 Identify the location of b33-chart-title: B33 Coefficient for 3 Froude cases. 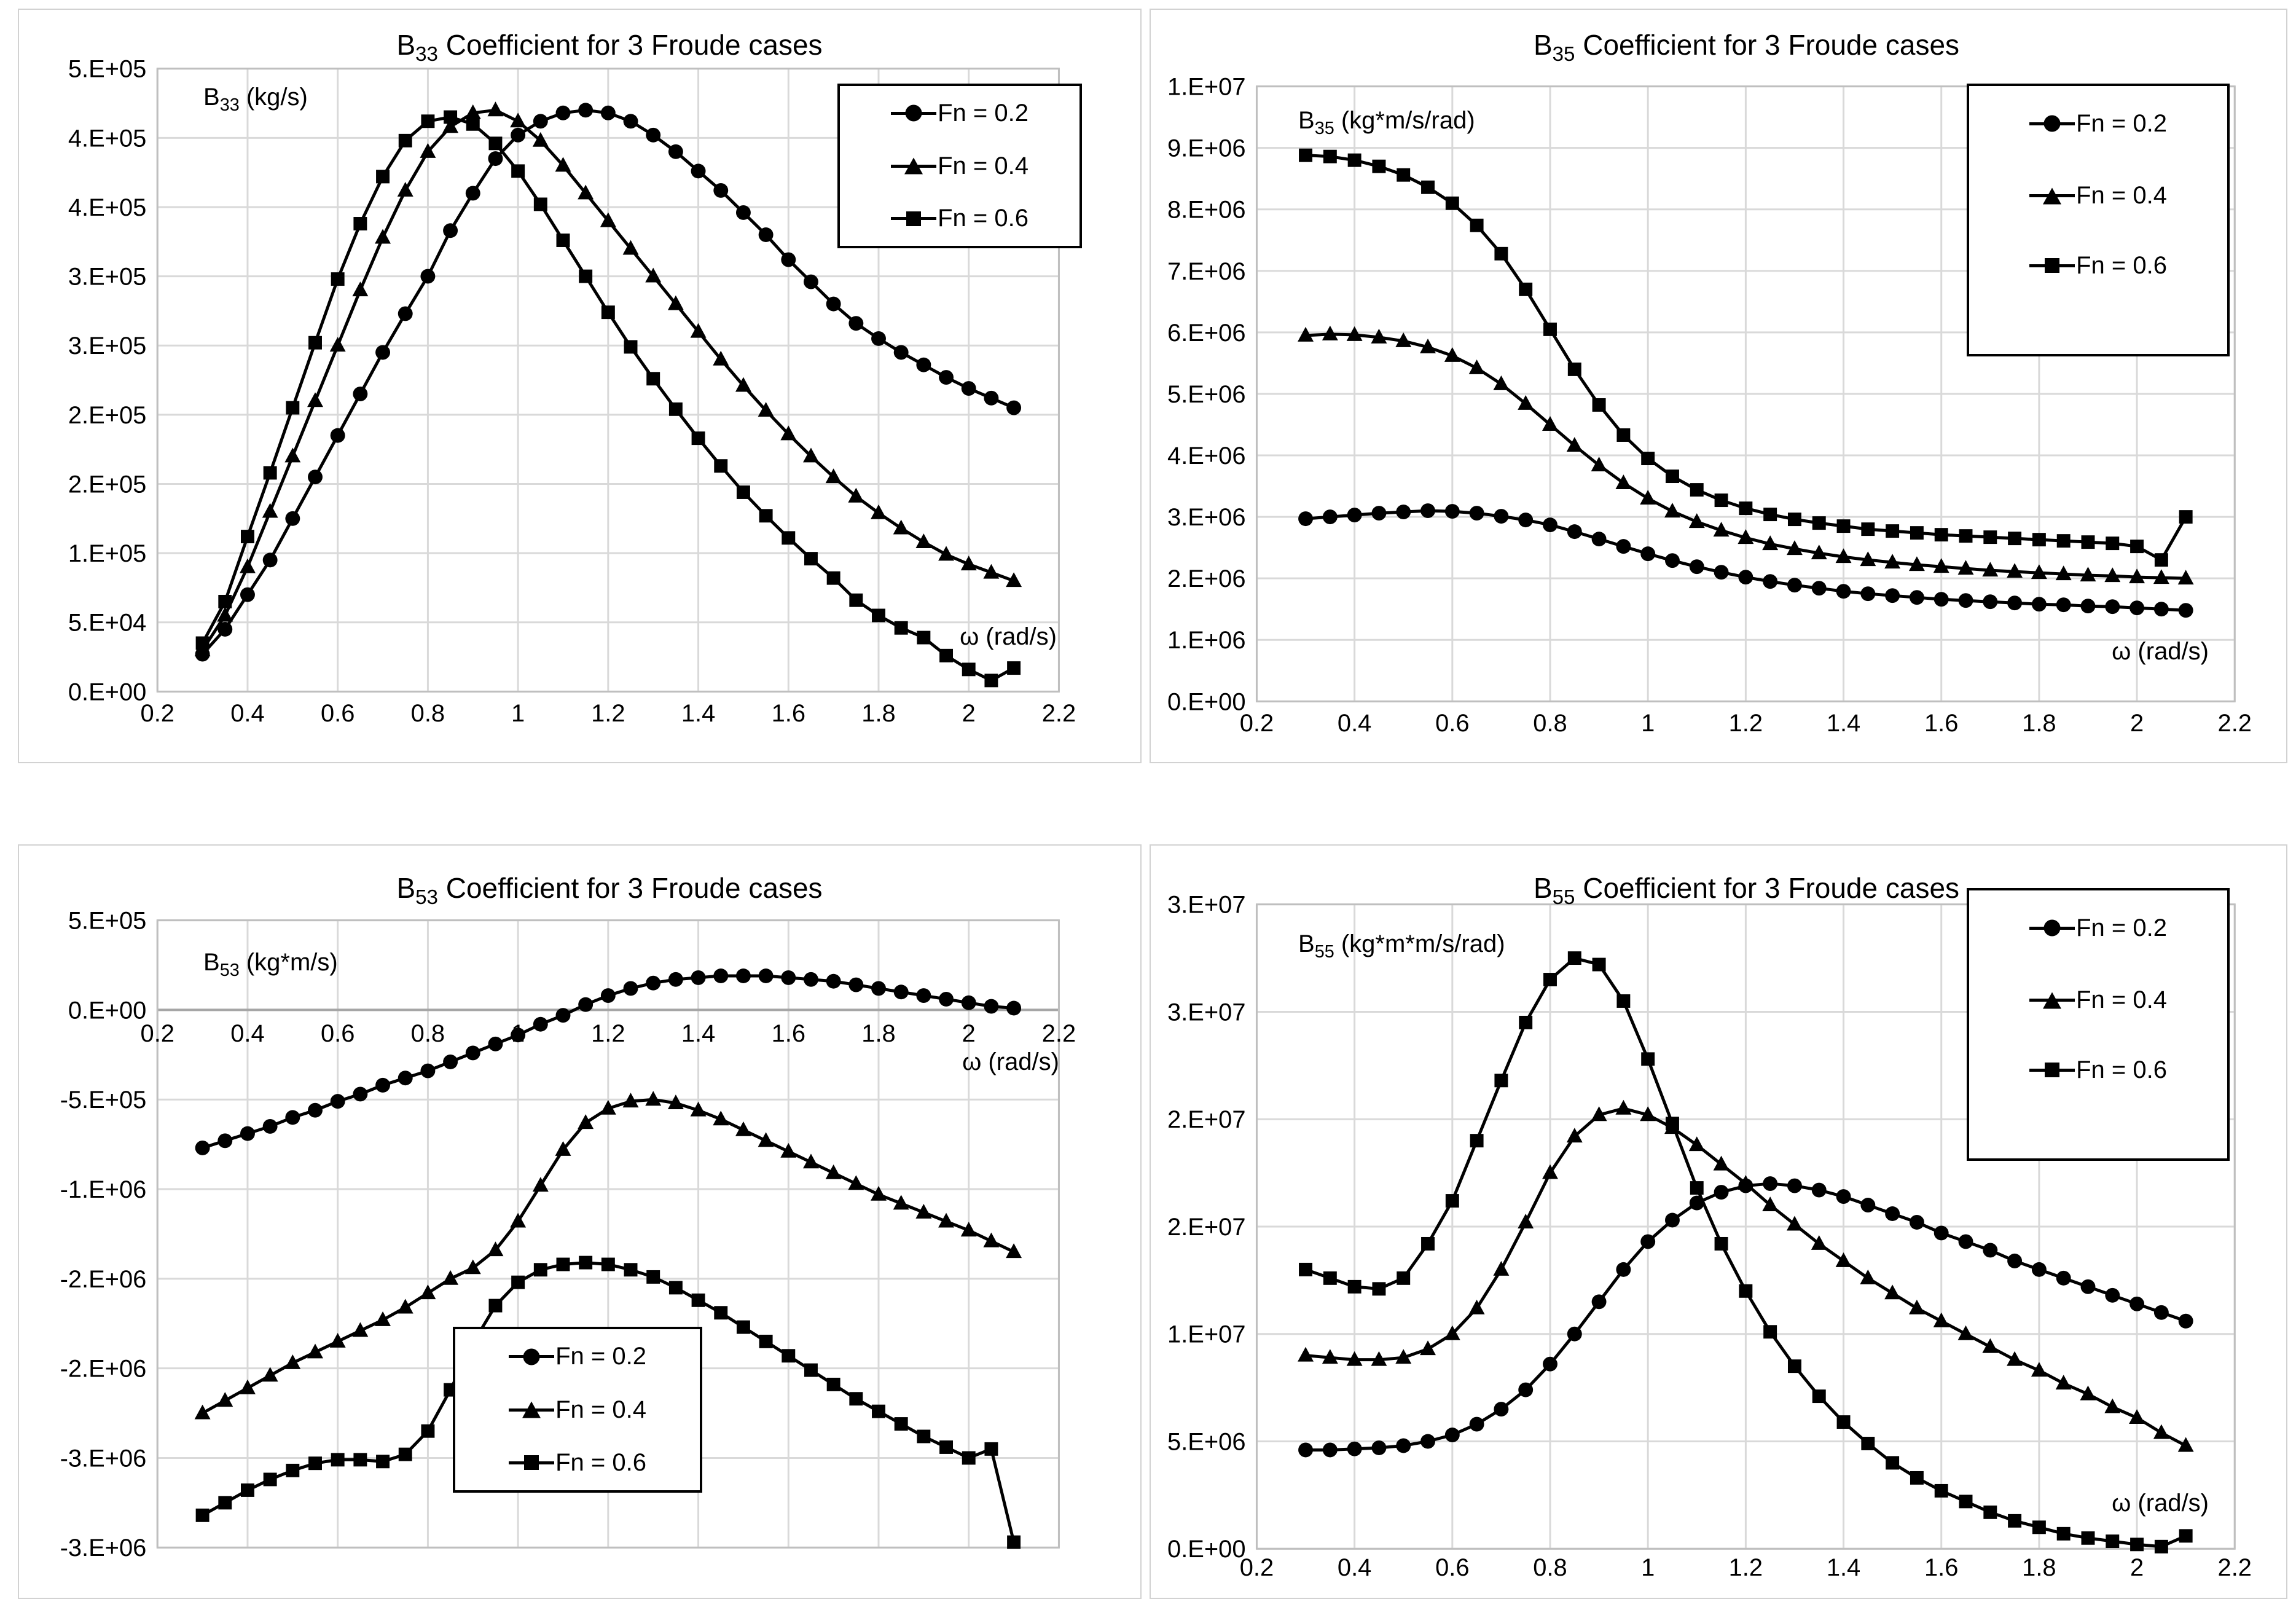
(609, 47).